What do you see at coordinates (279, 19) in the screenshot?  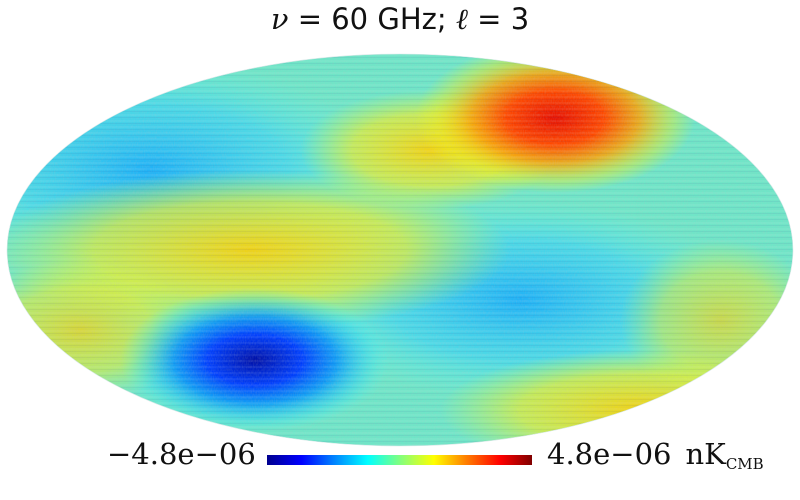 I see `title-nu-symbol: ν` at bounding box center [279, 19].